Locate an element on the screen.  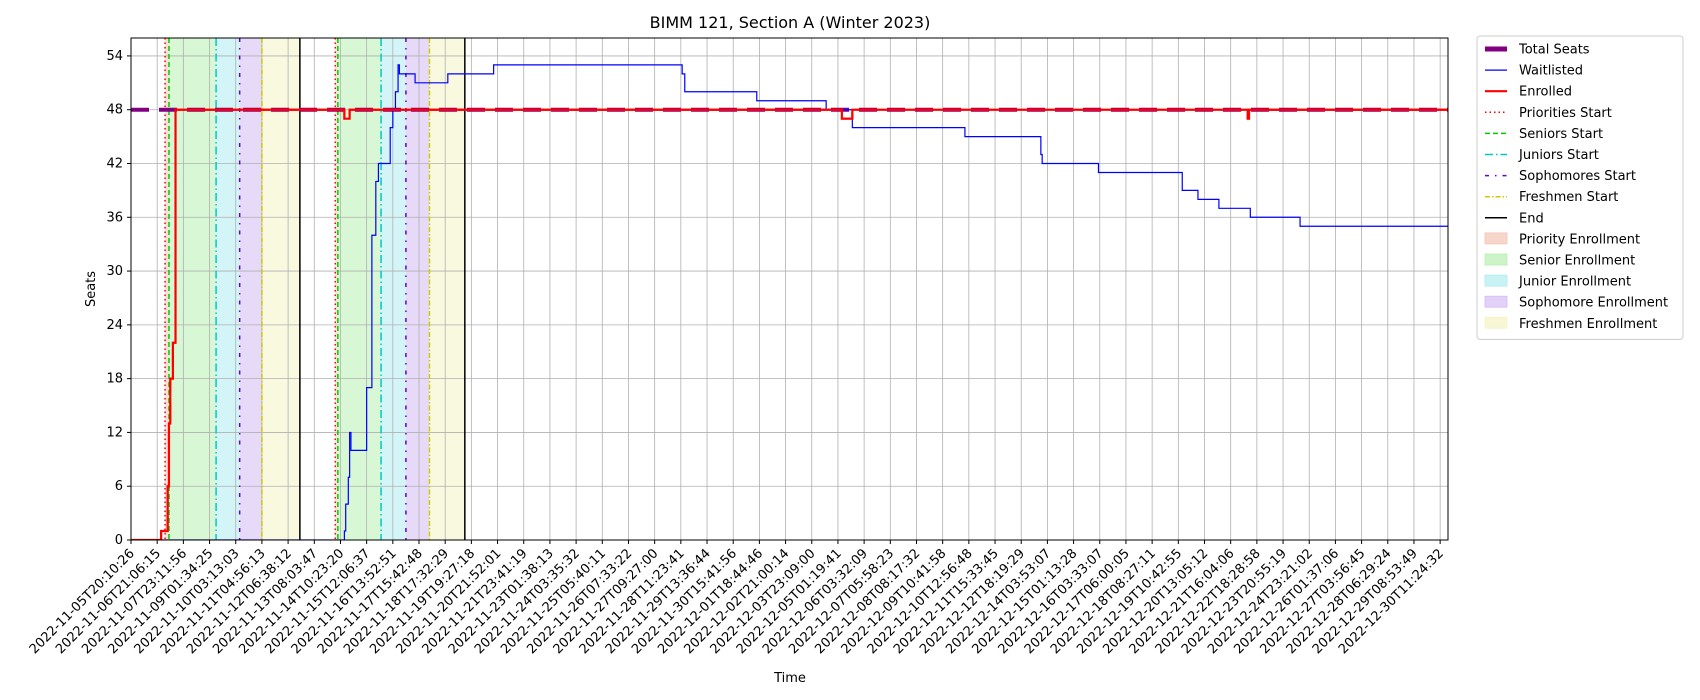
legend-sophomores-start-label: Sophomores Start is located at coordinates (1577, 176).